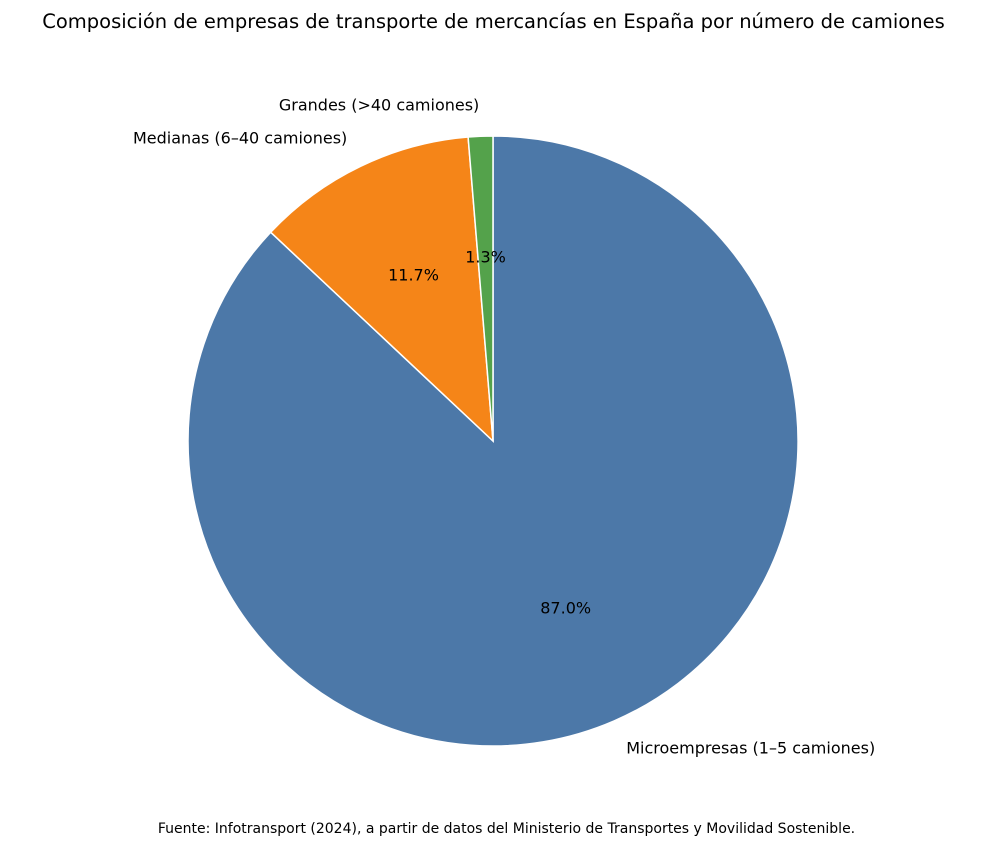 The width and height of the screenshot is (987, 852). What do you see at coordinates (379, 104) in the screenshot?
I see `slice-label: Grandes (>40 camiones)` at bounding box center [379, 104].